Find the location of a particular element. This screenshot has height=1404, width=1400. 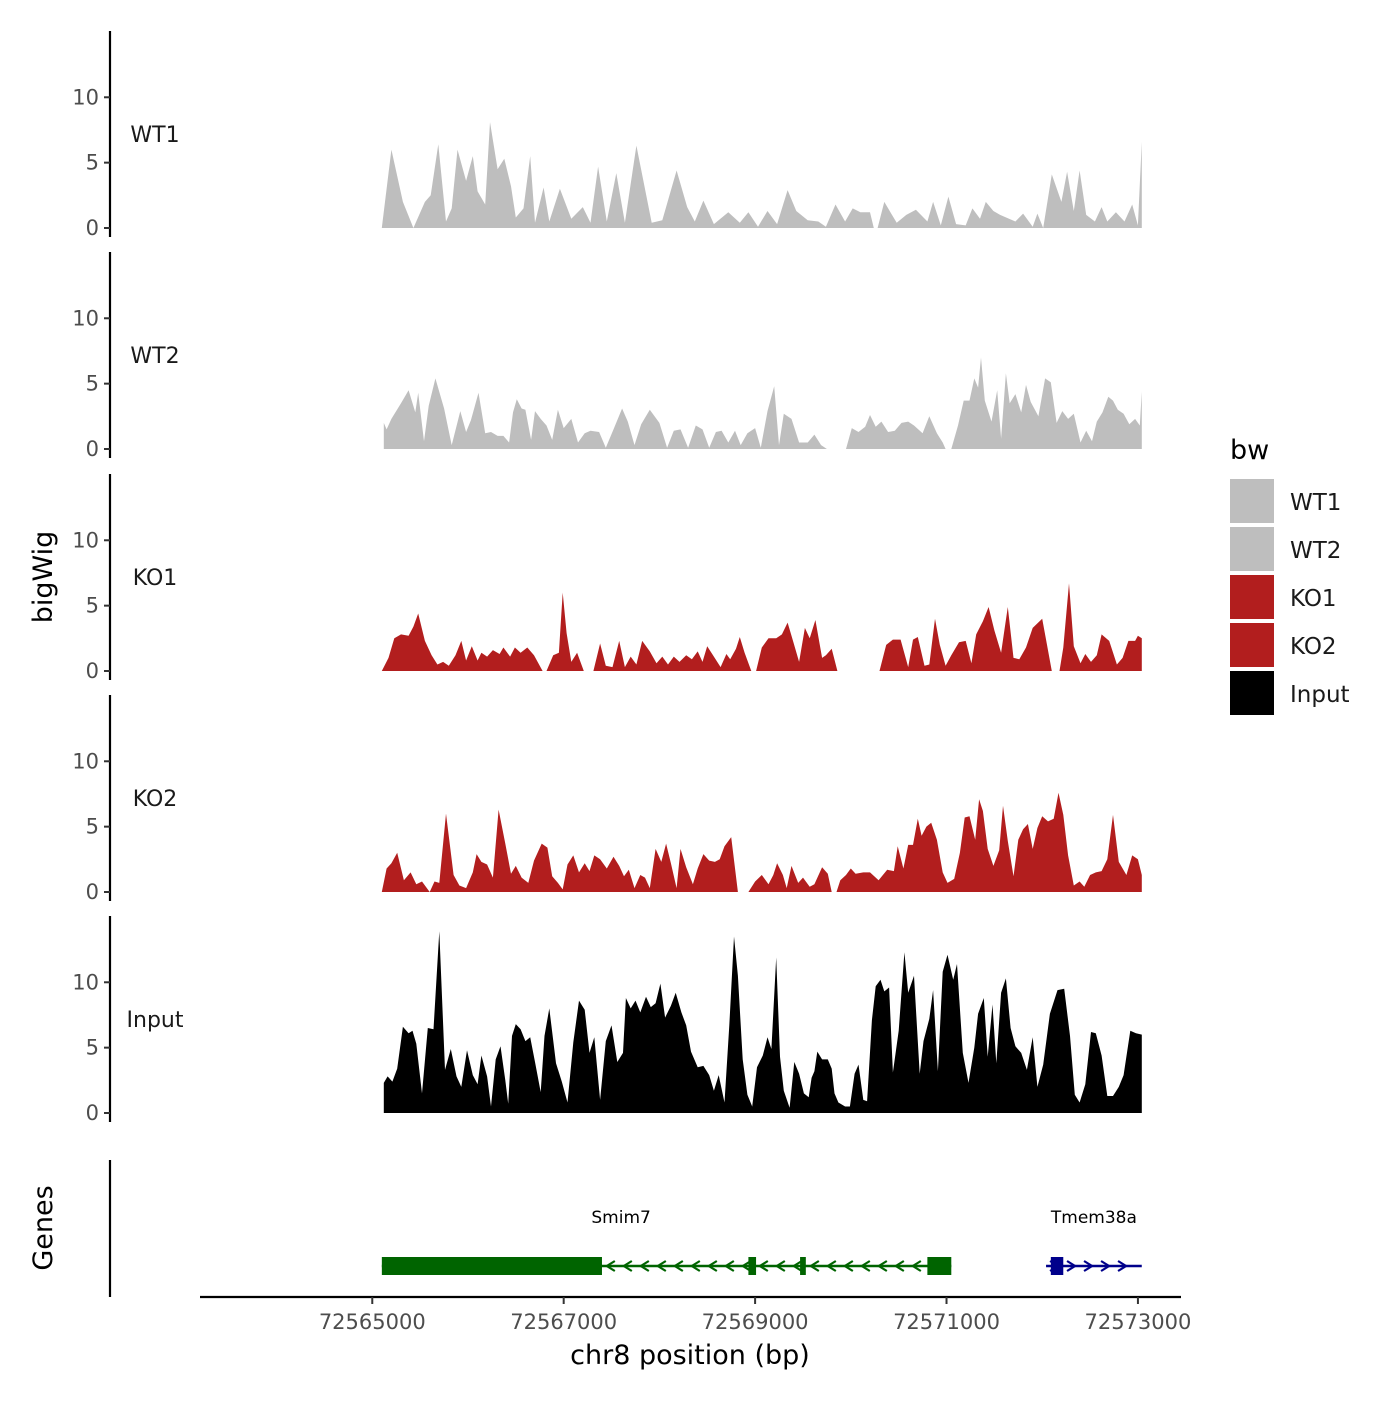

genes-axis-title: Genes is located at coordinates (43, 1227).